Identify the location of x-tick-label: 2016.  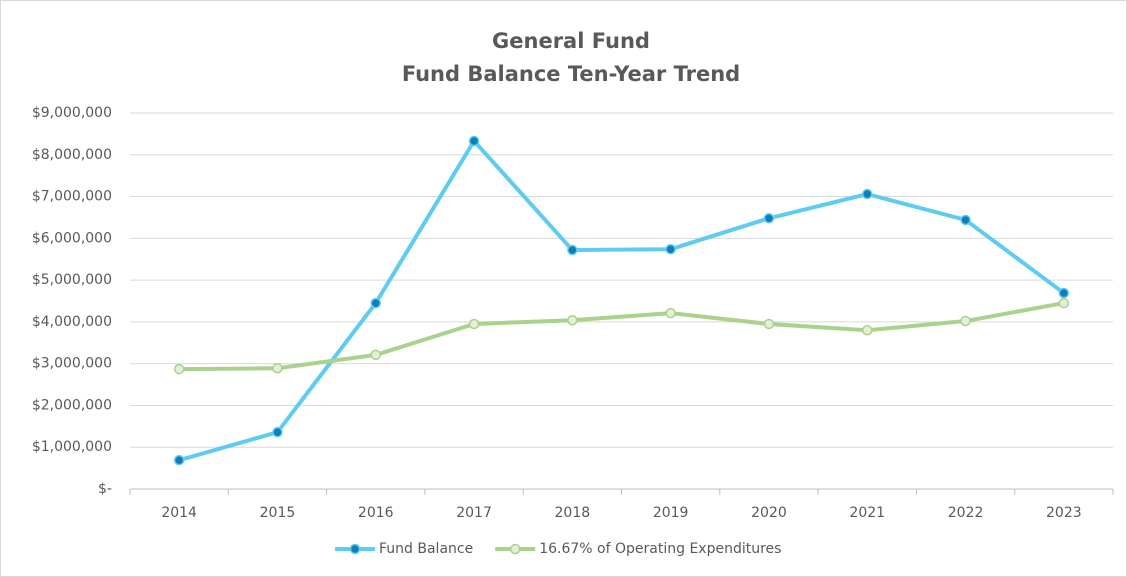
(376, 513).